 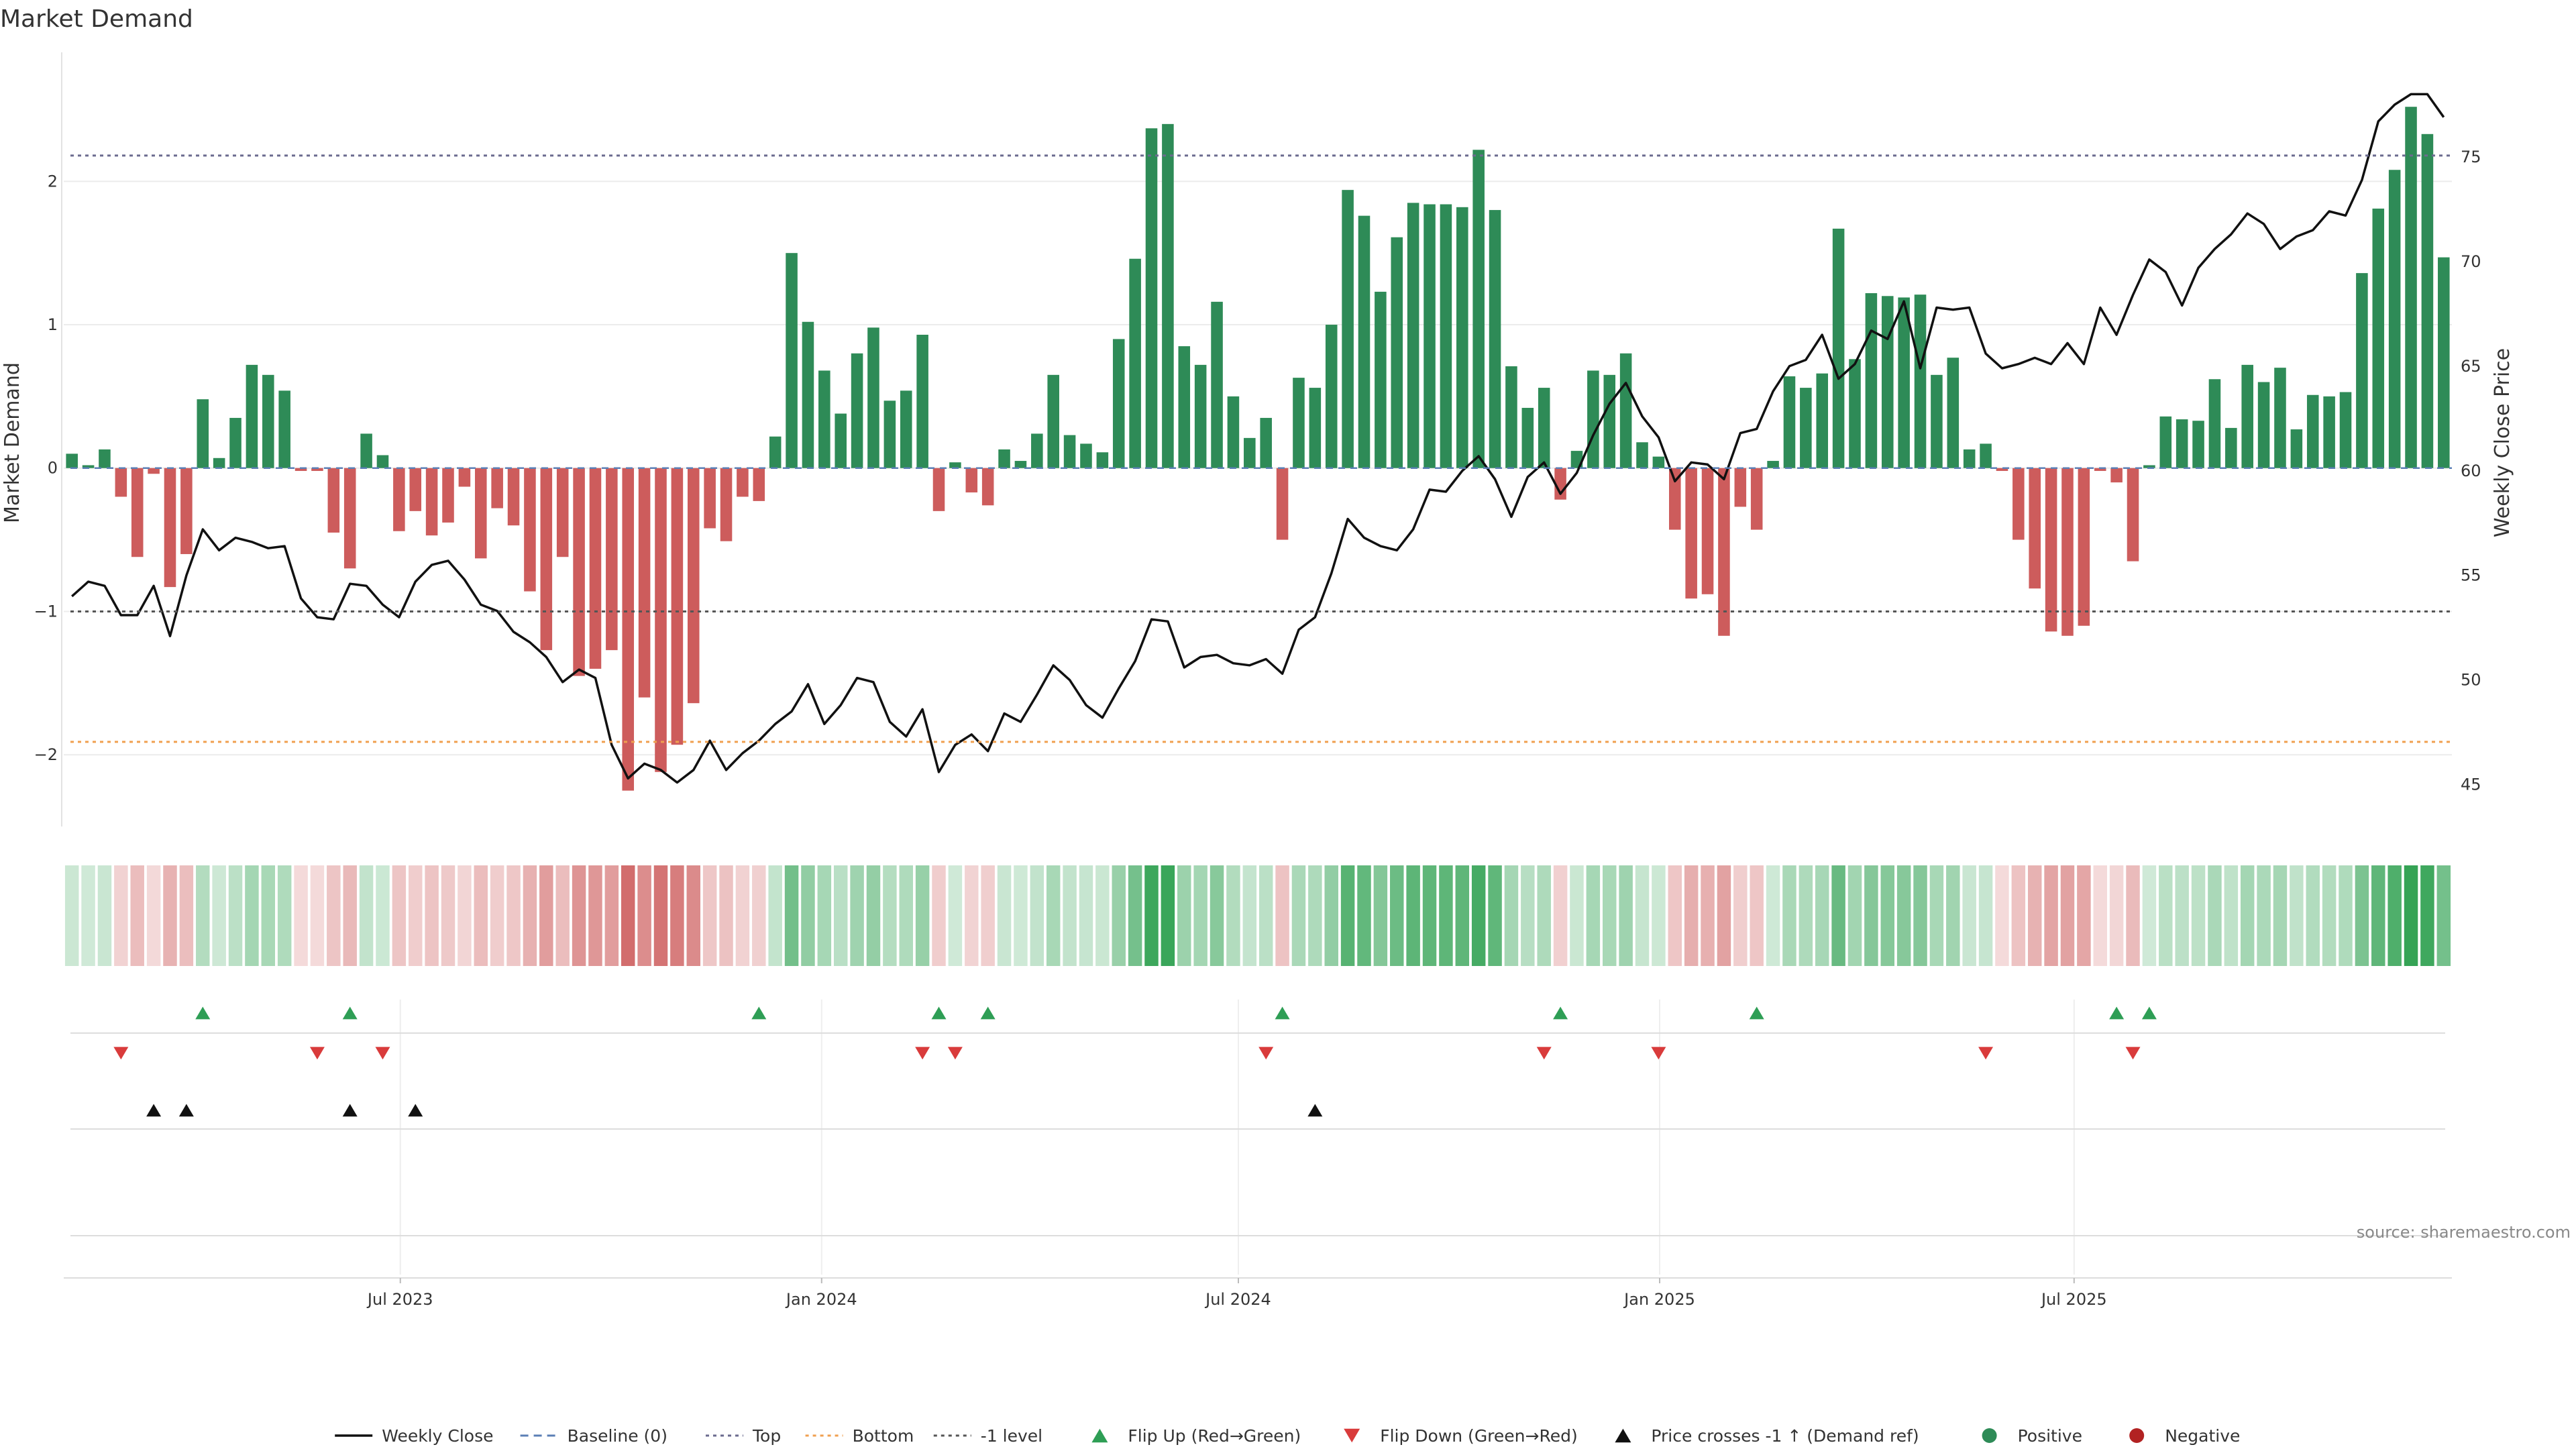 I want to click on y2-tick-label: 45, so click(x=2471, y=784).